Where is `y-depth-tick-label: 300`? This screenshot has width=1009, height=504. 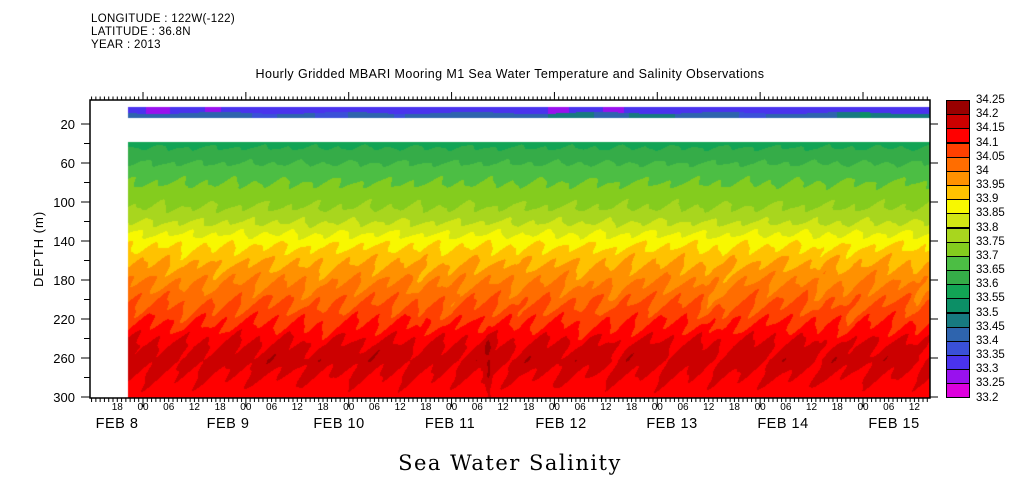 y-depth-tick-label: 300 is located at coordinates (64, 397).